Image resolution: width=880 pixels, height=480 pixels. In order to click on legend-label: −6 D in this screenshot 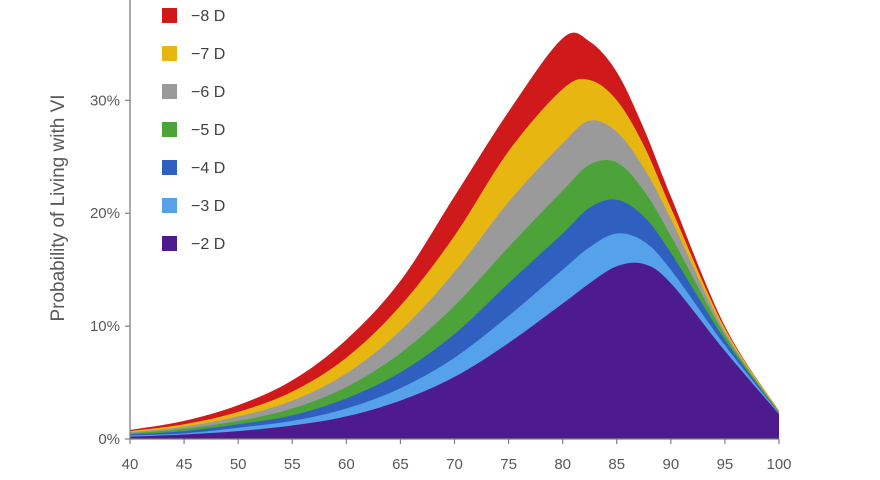, I will do `click(208, 92)`.